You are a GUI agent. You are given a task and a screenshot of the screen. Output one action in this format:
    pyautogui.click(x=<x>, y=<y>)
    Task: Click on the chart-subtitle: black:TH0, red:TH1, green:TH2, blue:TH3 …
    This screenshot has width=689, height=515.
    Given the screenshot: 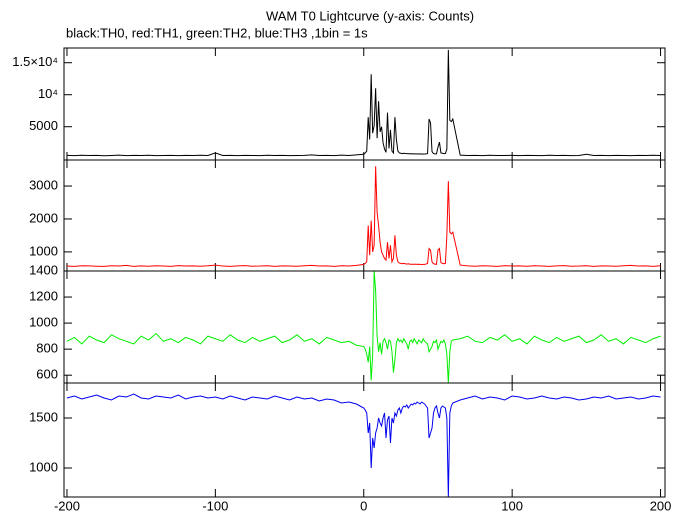 What is the action you would take?
    pyautogui.click(x=217, y=32)
    